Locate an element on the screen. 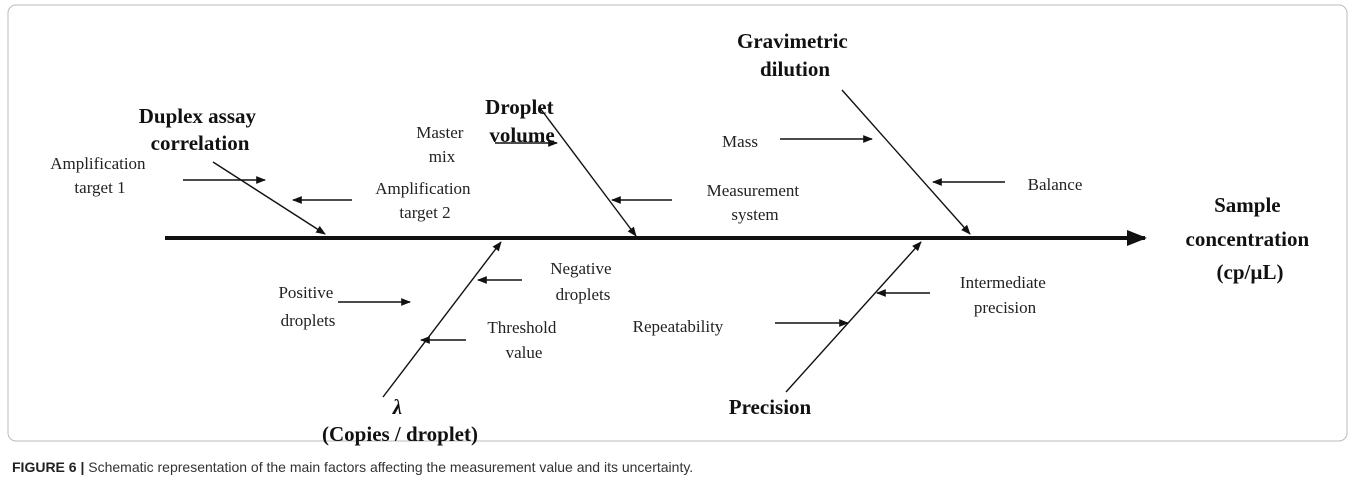 The height and width of the screenshot is (498, 1355). cause: Balance is located at coordinates (1055, 184).